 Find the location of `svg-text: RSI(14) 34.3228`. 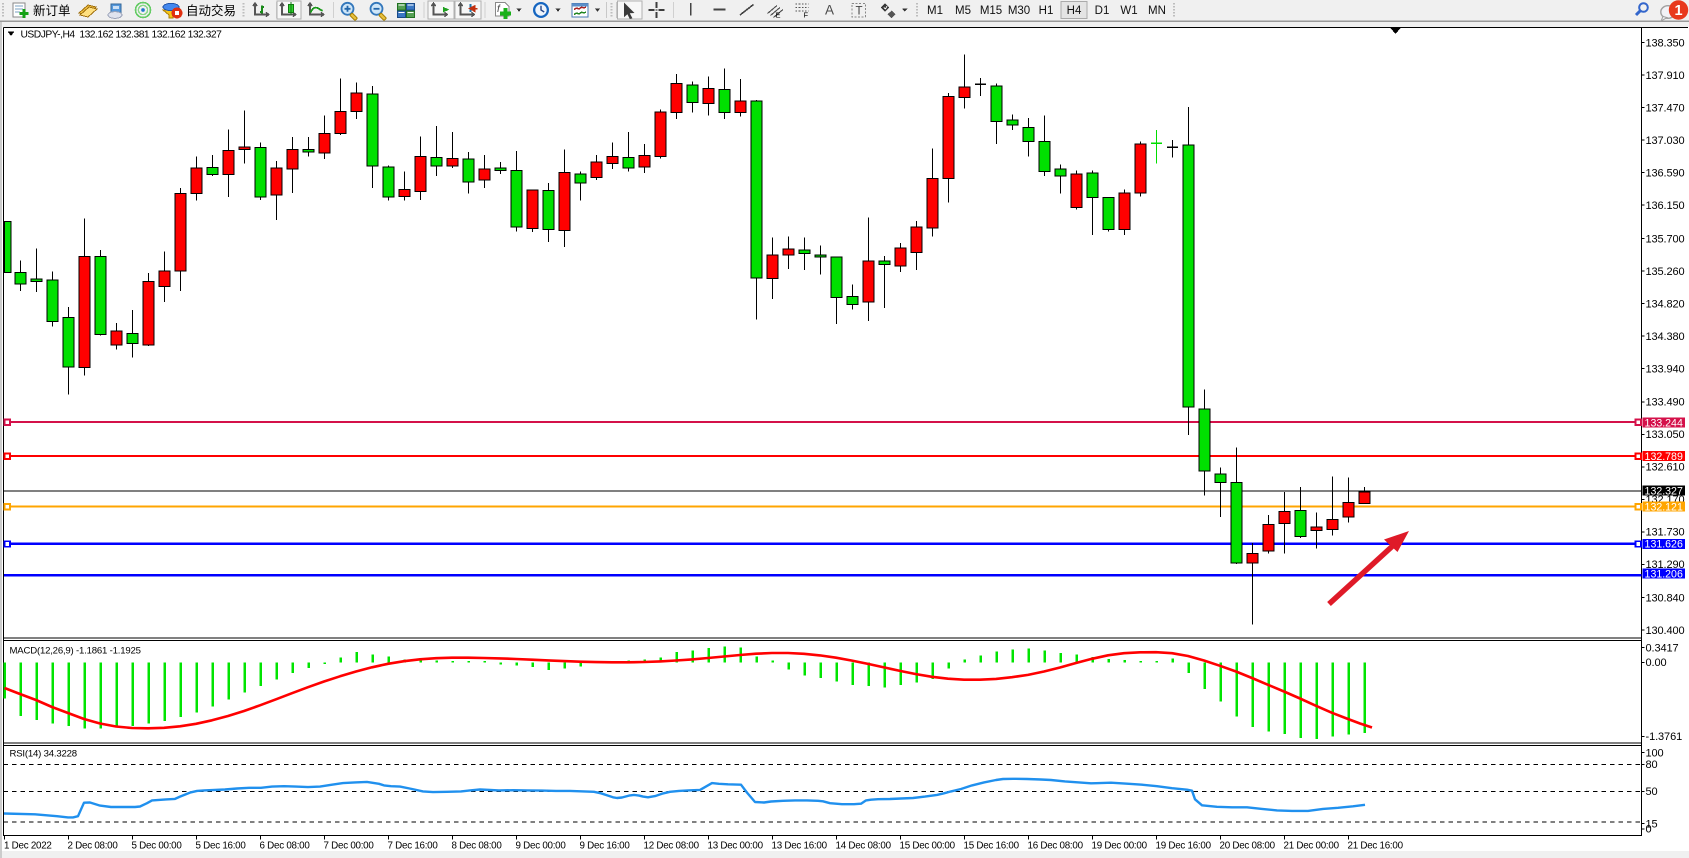

svg-text: RSI(14) 34.3228 is located at coordinates (43, 754).